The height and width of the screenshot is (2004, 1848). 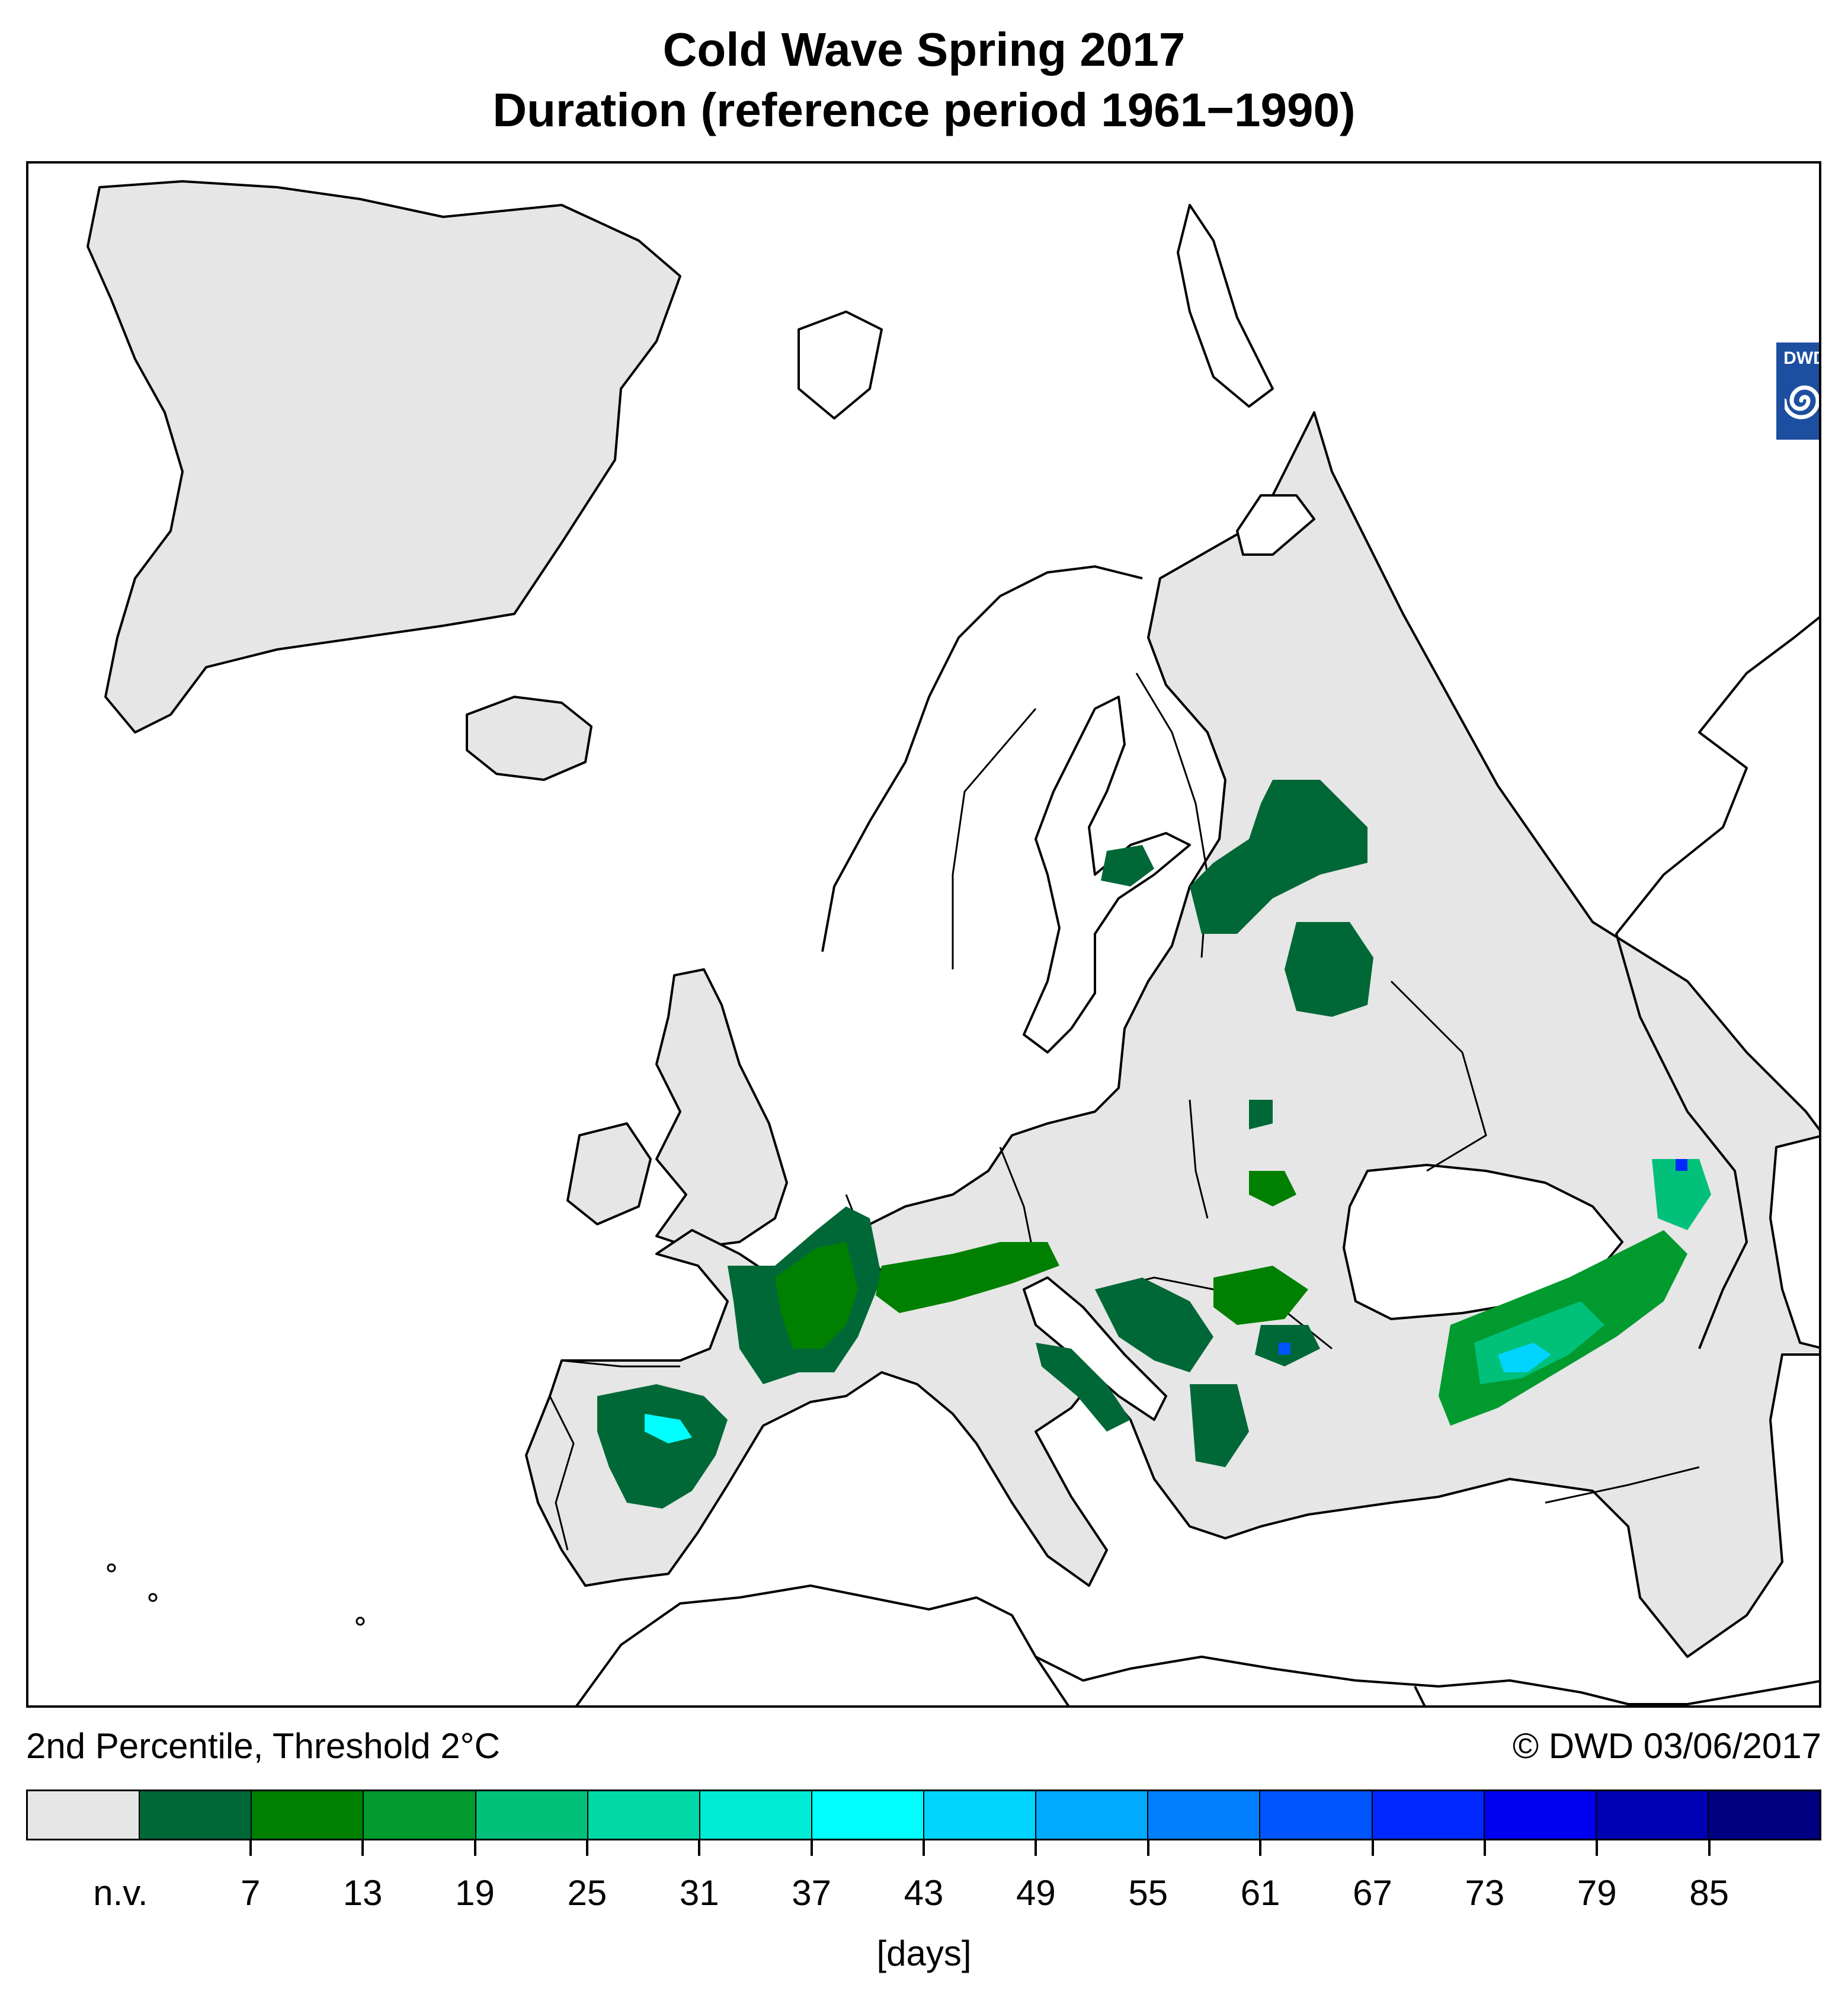 What do you see at coordinates (263, 1746) in the screenshot?
I see `caption-percentile: 2nd Percentile, Threshold 2°C` at bounding box center [263, 1746].